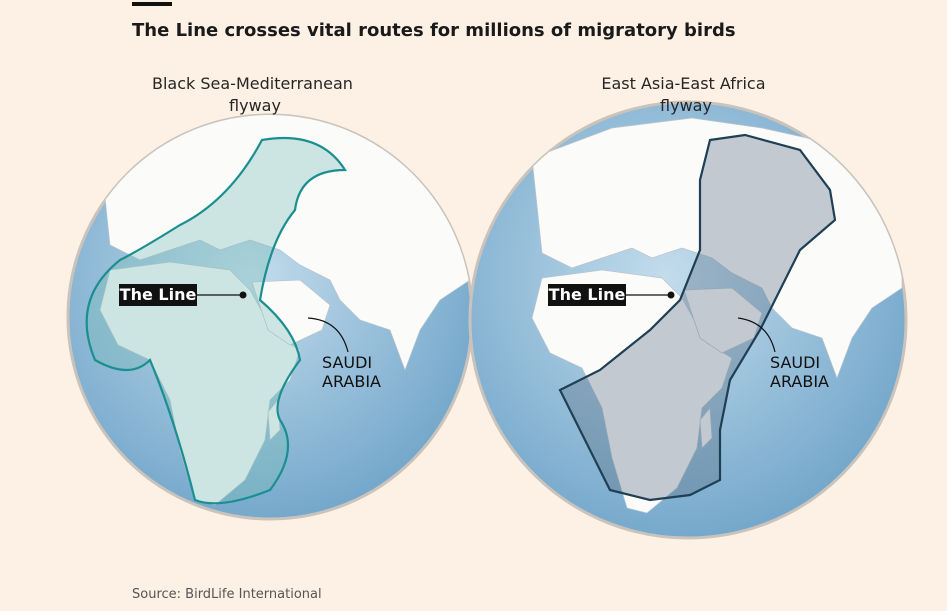 Image resolution: width=947 pixels, height=611 pixels. I want to click on panel-title: Black Sea-Mediterranean flyway, so click(255, 94).